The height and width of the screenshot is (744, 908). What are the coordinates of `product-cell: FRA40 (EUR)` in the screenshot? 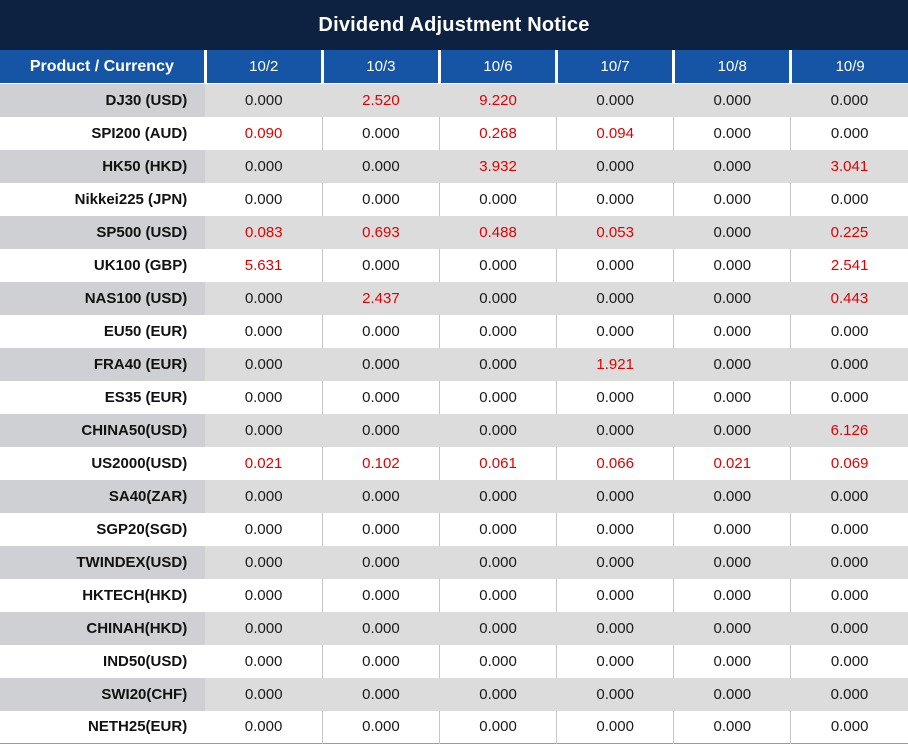 It's located at (103, 364).